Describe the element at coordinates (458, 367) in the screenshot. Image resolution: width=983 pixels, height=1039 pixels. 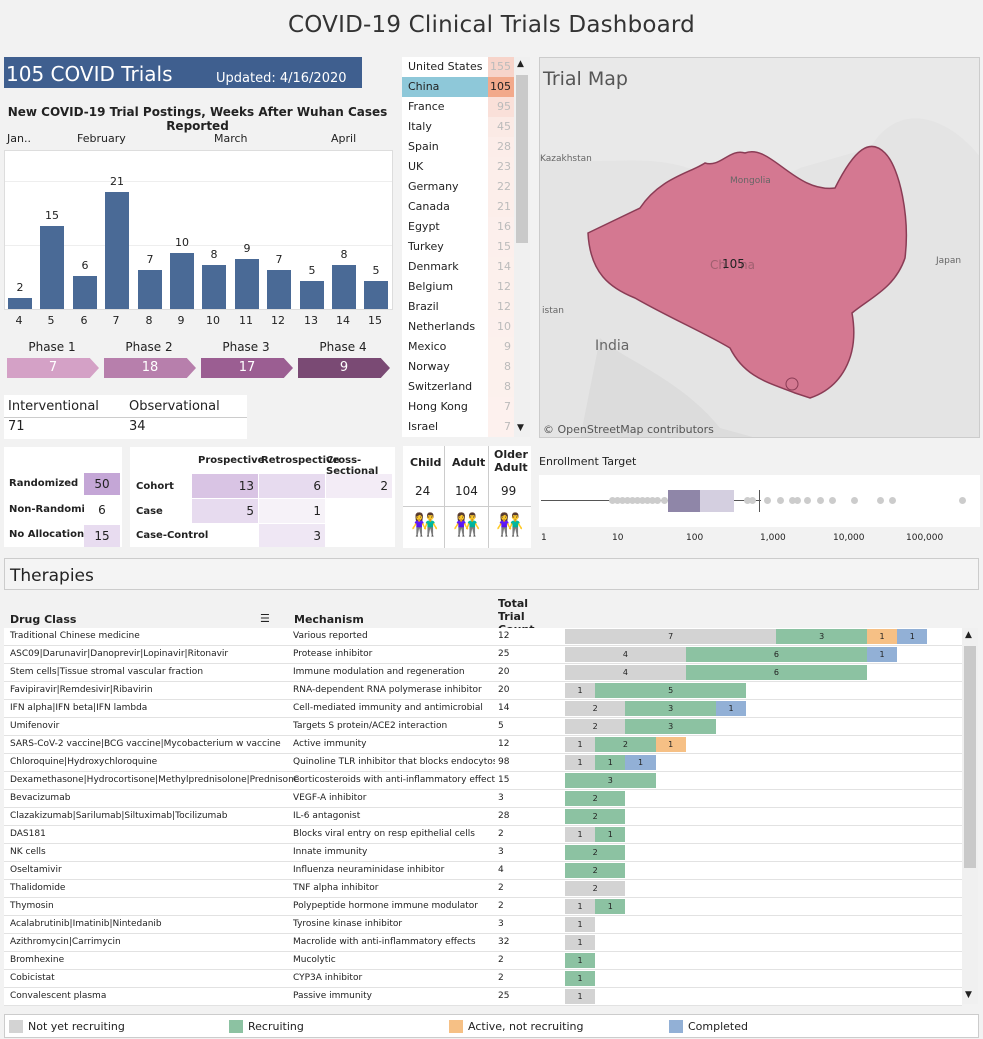
I see `country-item: Norway 8` at that location.